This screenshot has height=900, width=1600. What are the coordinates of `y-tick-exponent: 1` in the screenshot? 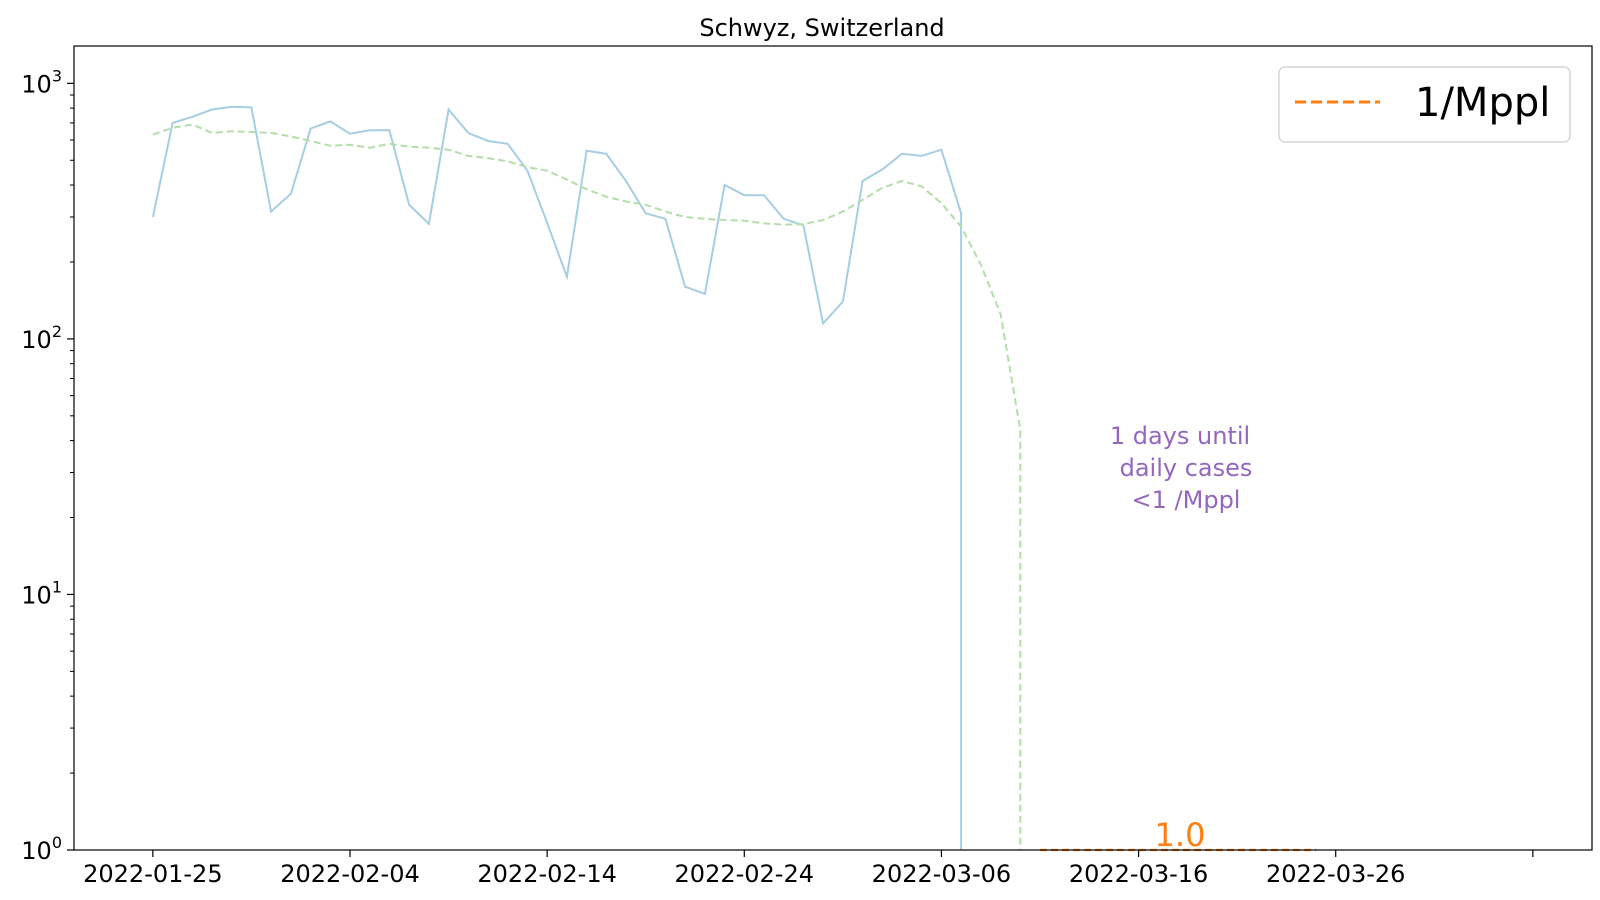 It's located at (57, 586).